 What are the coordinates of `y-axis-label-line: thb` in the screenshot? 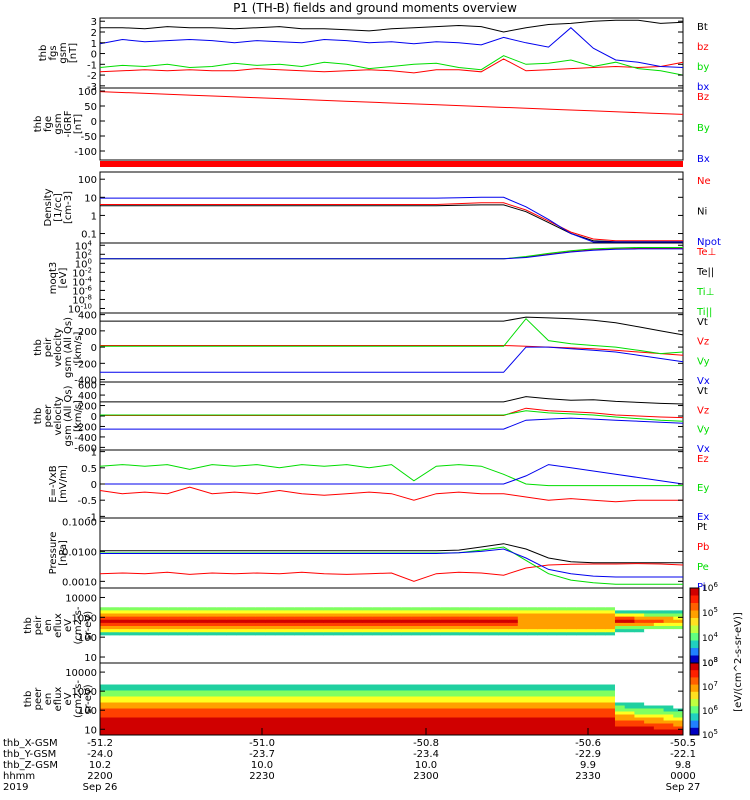 It's located at (28, 699).